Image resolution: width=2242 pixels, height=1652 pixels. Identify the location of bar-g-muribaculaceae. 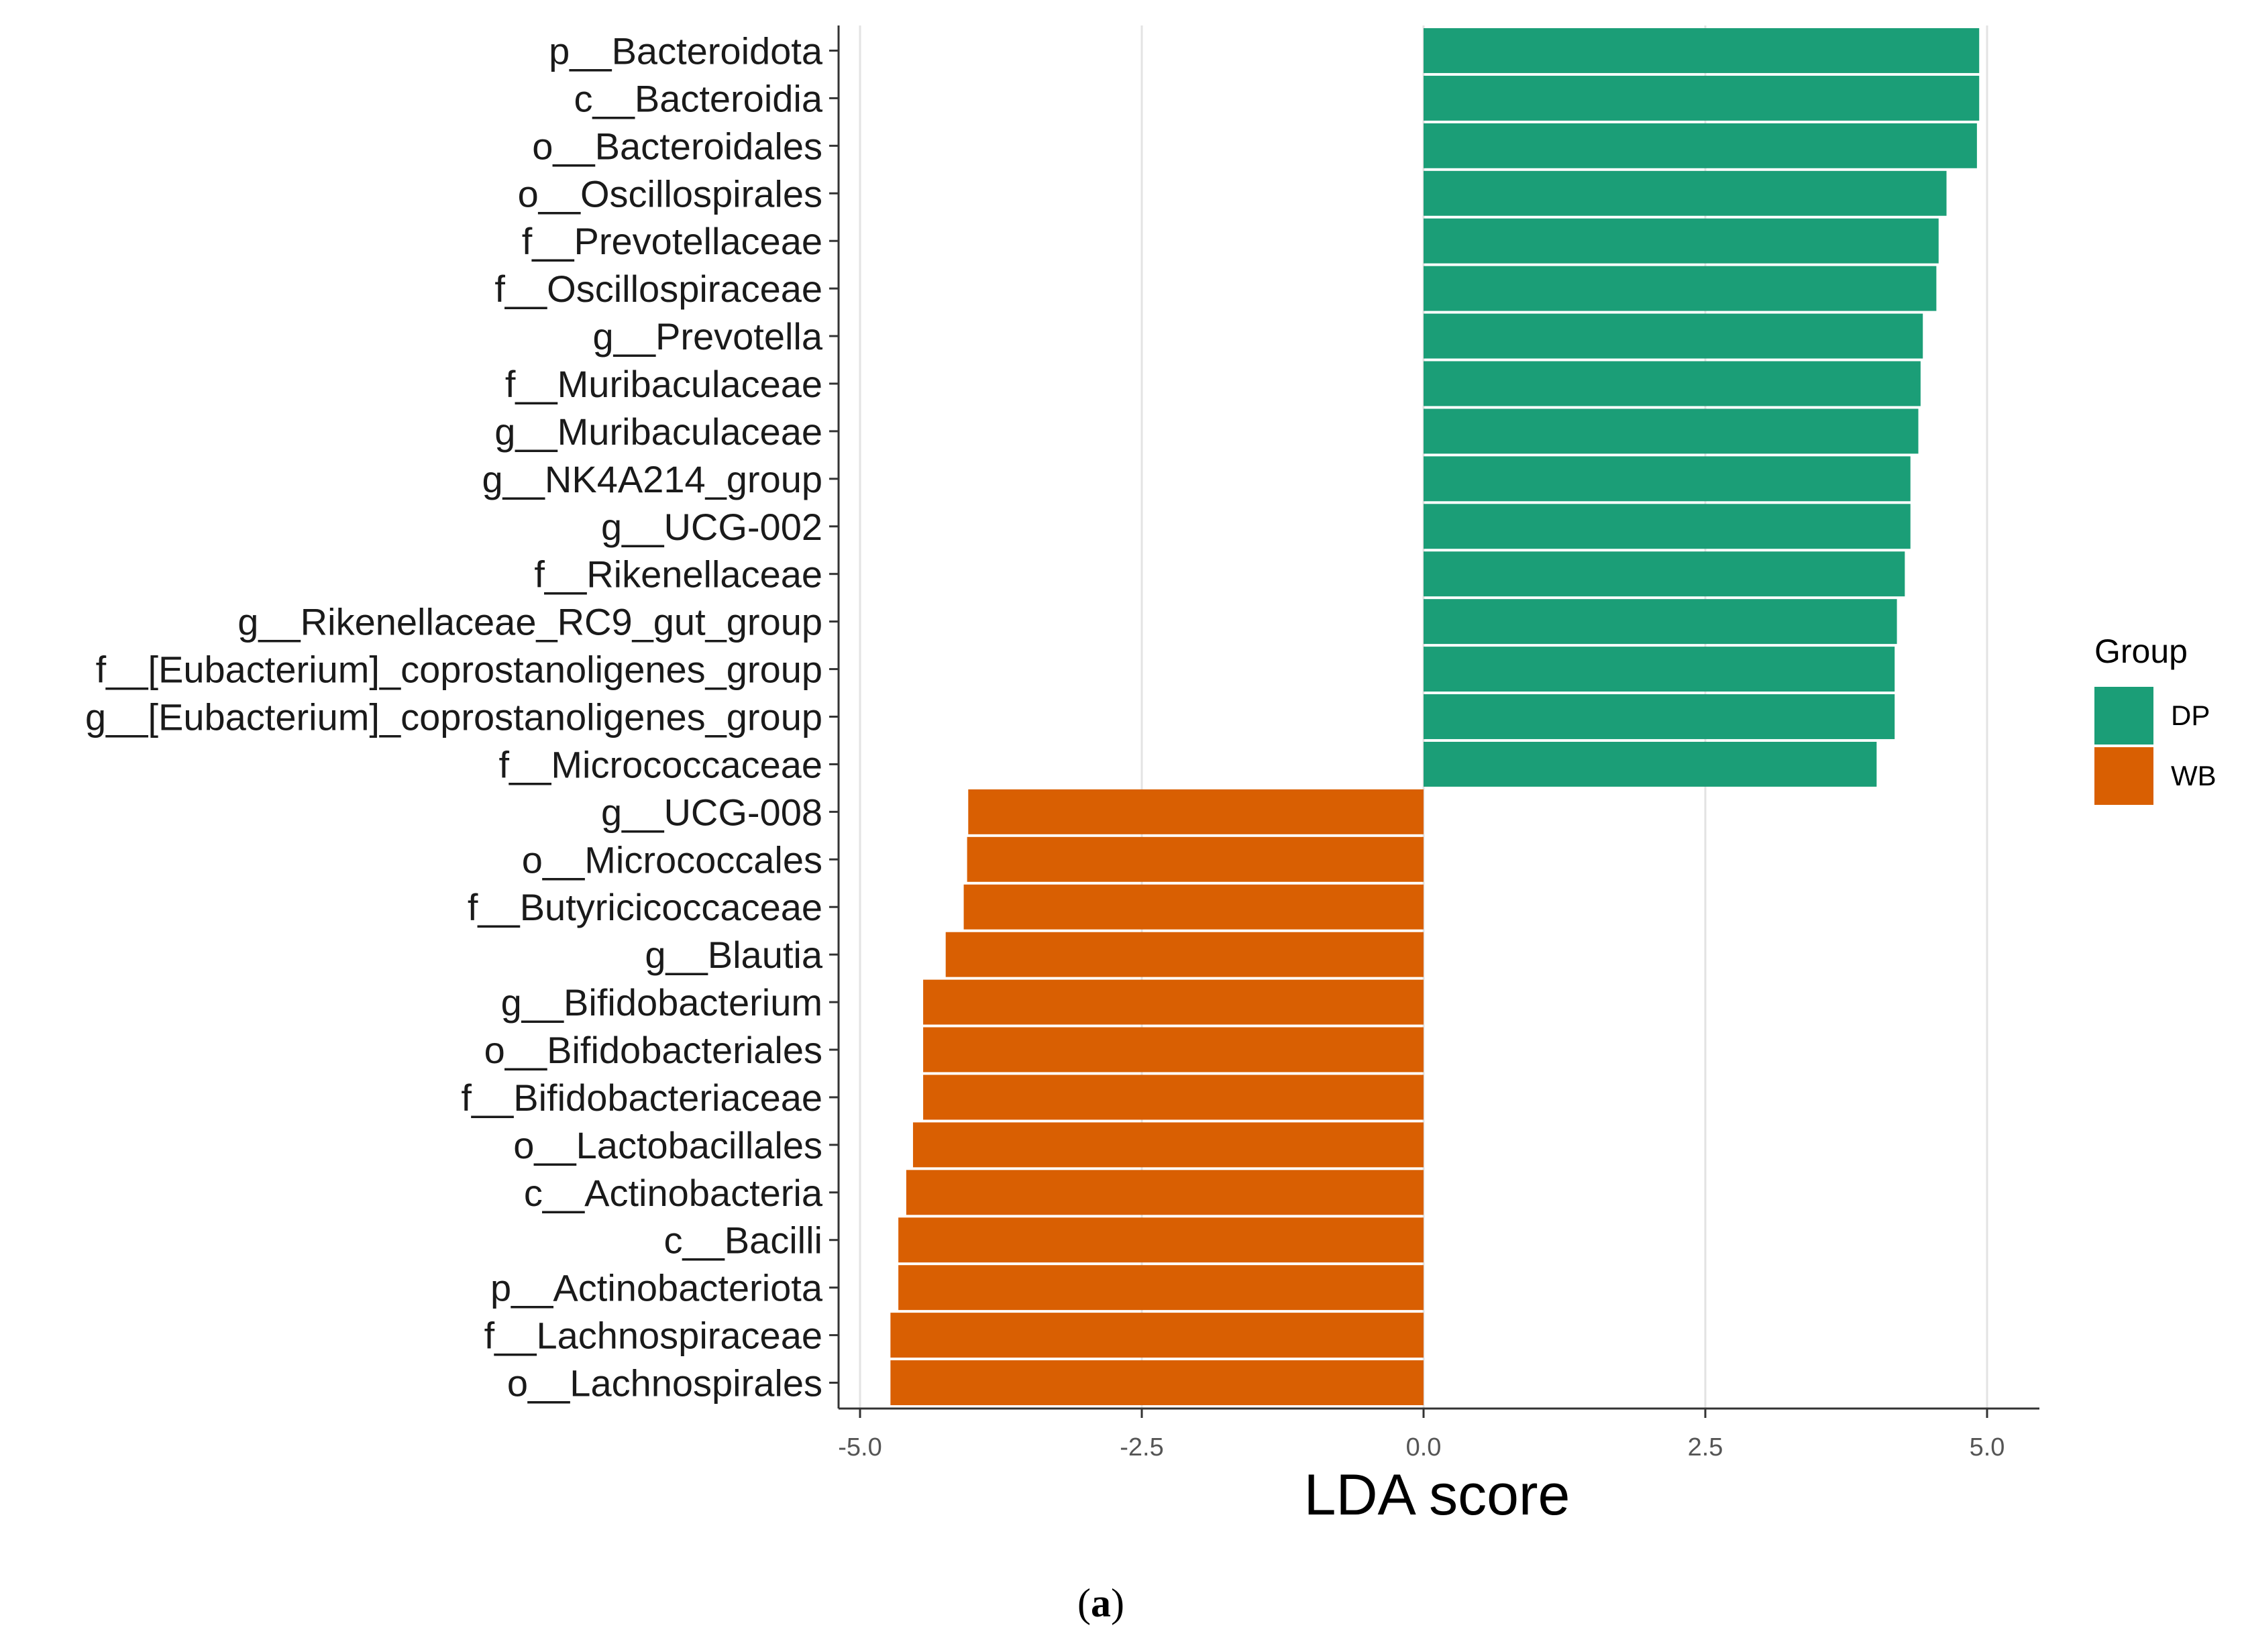
(1671, 431).